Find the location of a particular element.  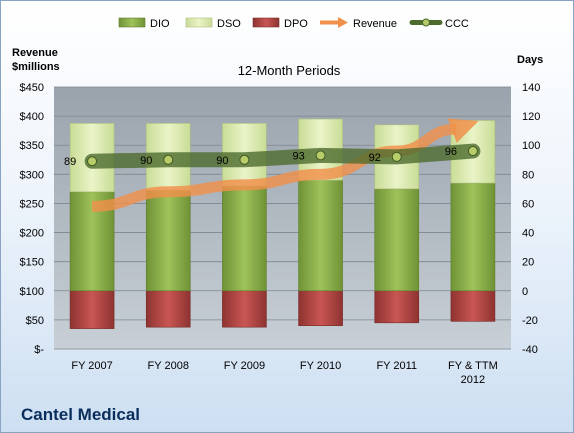

legend-swatch-ccc is located at coordinates (426, 22).